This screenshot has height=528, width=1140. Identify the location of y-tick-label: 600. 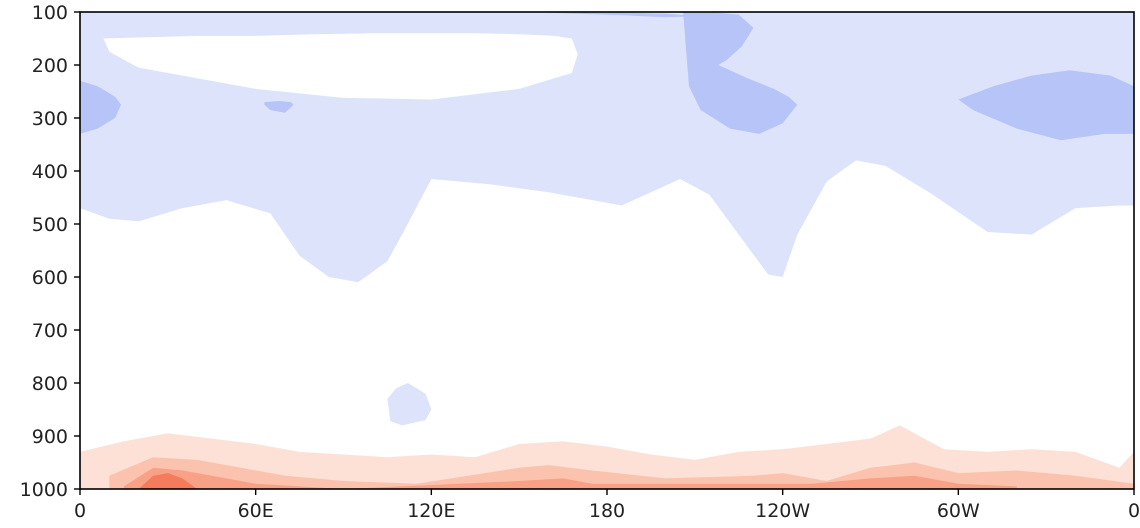
(50, 278).